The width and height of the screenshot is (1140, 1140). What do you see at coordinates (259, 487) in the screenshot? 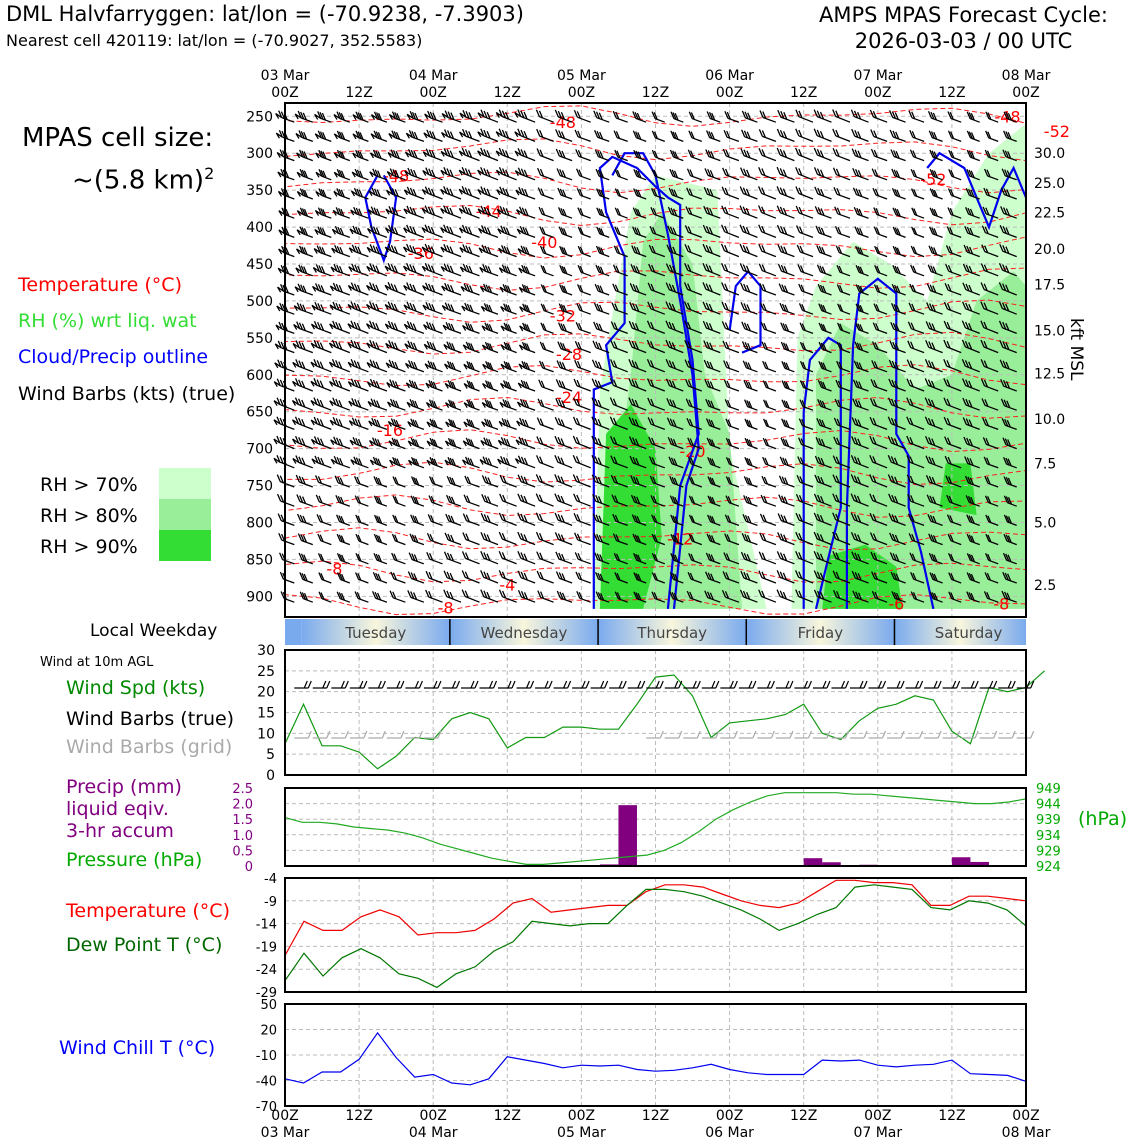
I see `pressure-tick-label: 750` at bounding box center [259, 487].